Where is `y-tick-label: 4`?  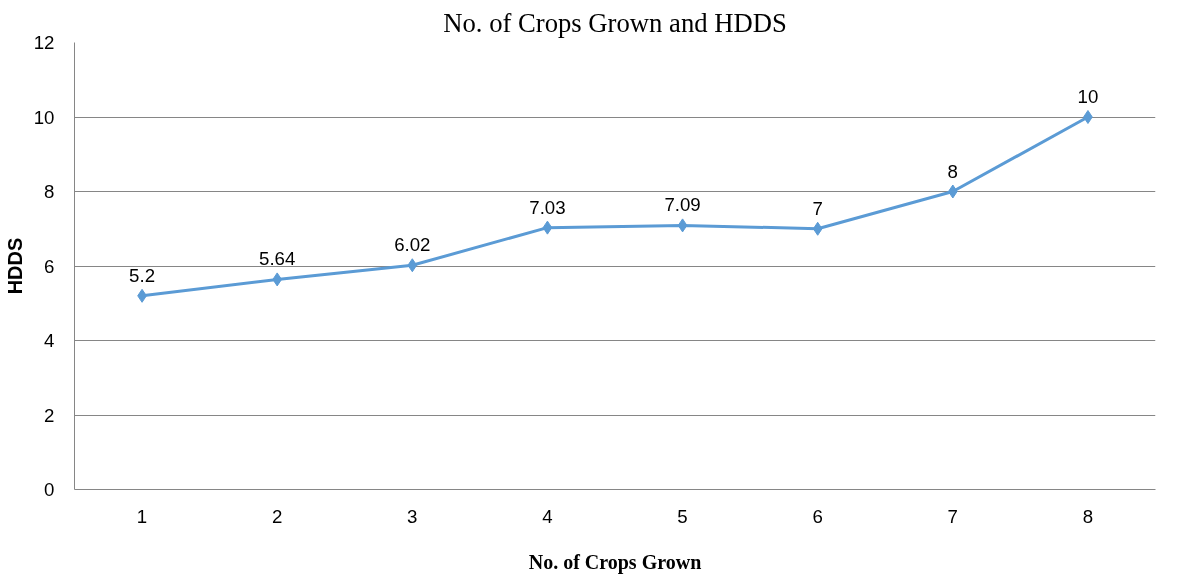
y-tick-label: 4 is located at coordinates (49, 340).